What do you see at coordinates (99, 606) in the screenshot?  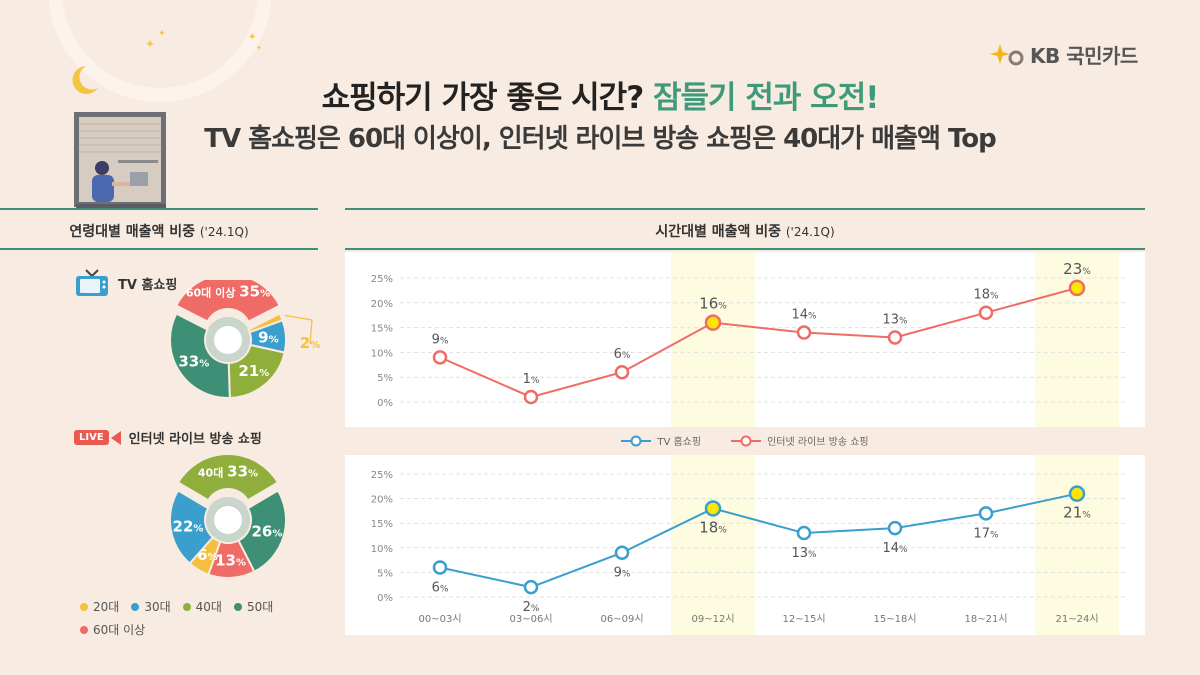 I see `legend-item-20s: 20대` at bounding box center [99, 606].